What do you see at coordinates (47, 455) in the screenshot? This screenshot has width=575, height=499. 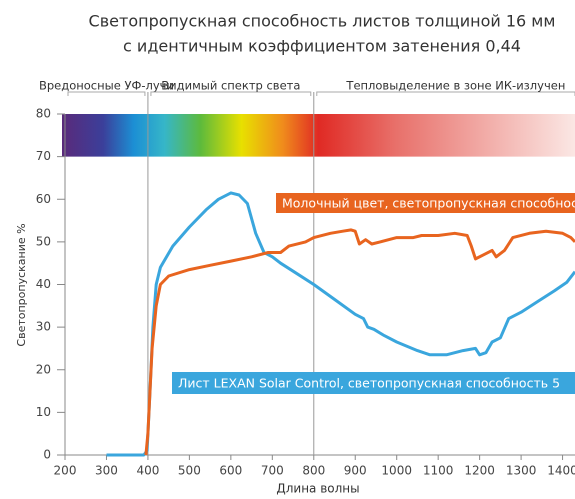 I see `y-tick-label: 0` at bounding box center [47, 455].